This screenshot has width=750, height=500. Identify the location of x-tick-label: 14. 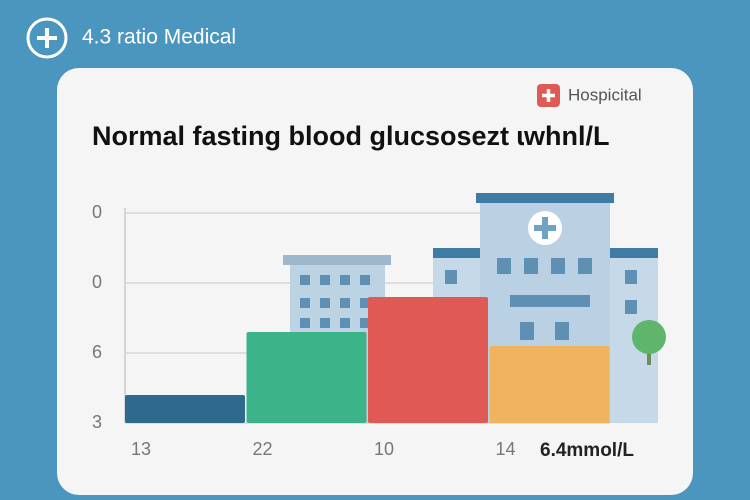
(506, 449).